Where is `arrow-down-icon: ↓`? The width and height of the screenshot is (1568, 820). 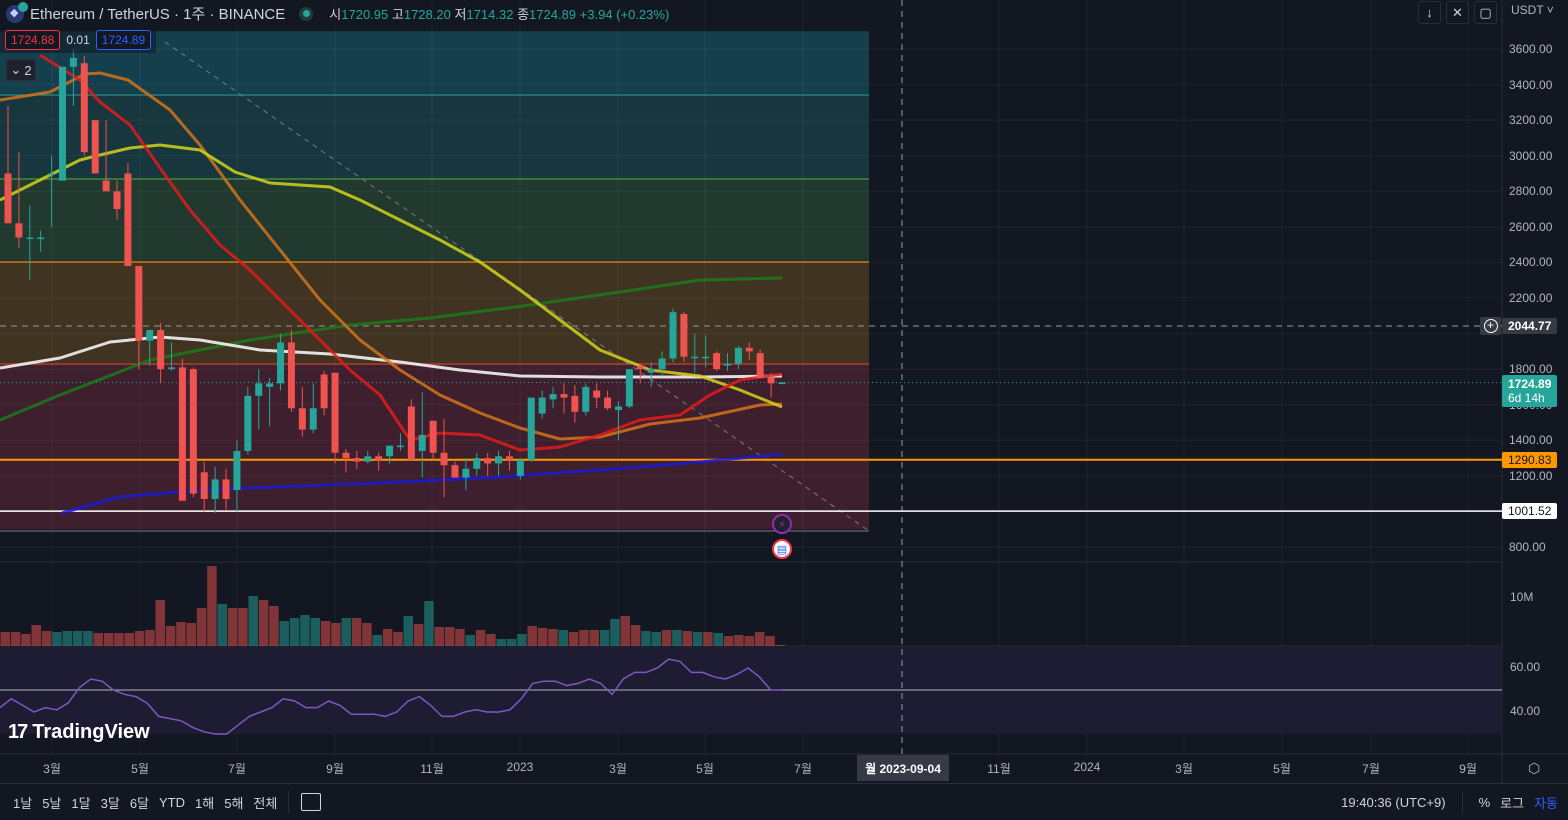
arrow-down-icon: ↓ is located at coordinates (1429, 12).